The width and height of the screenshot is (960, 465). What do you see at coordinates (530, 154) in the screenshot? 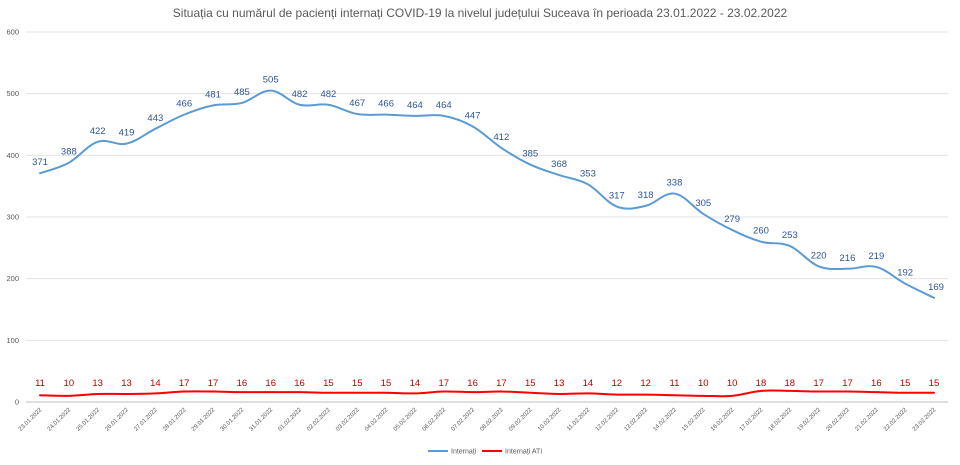
I see `data-label: 385` at bounding box center [530, 154].